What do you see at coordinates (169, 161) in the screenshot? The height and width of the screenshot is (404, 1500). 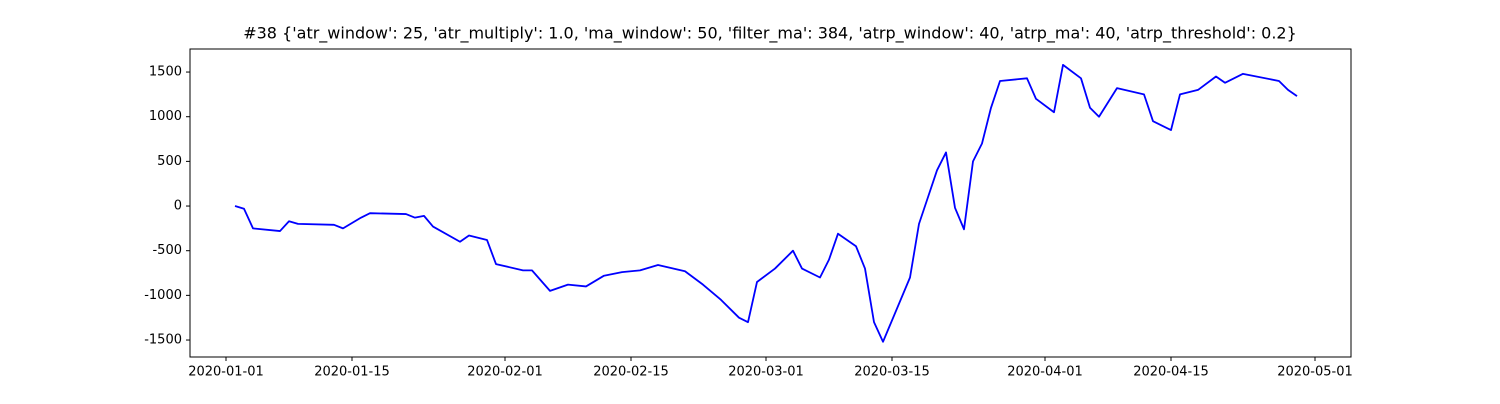 I see `y-tick-label: 500` at bounding box center [169, 161].